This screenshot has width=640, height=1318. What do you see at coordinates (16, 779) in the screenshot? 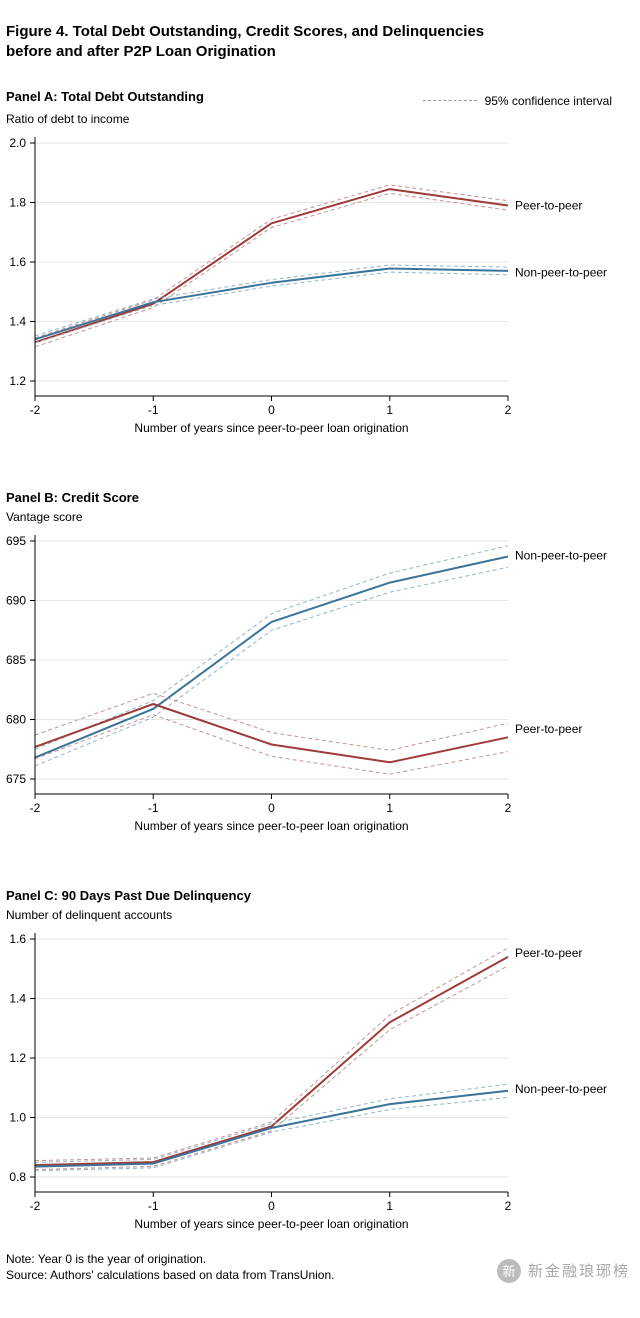
I see `y-tick-label: 675` at bounding box center [16, 779].